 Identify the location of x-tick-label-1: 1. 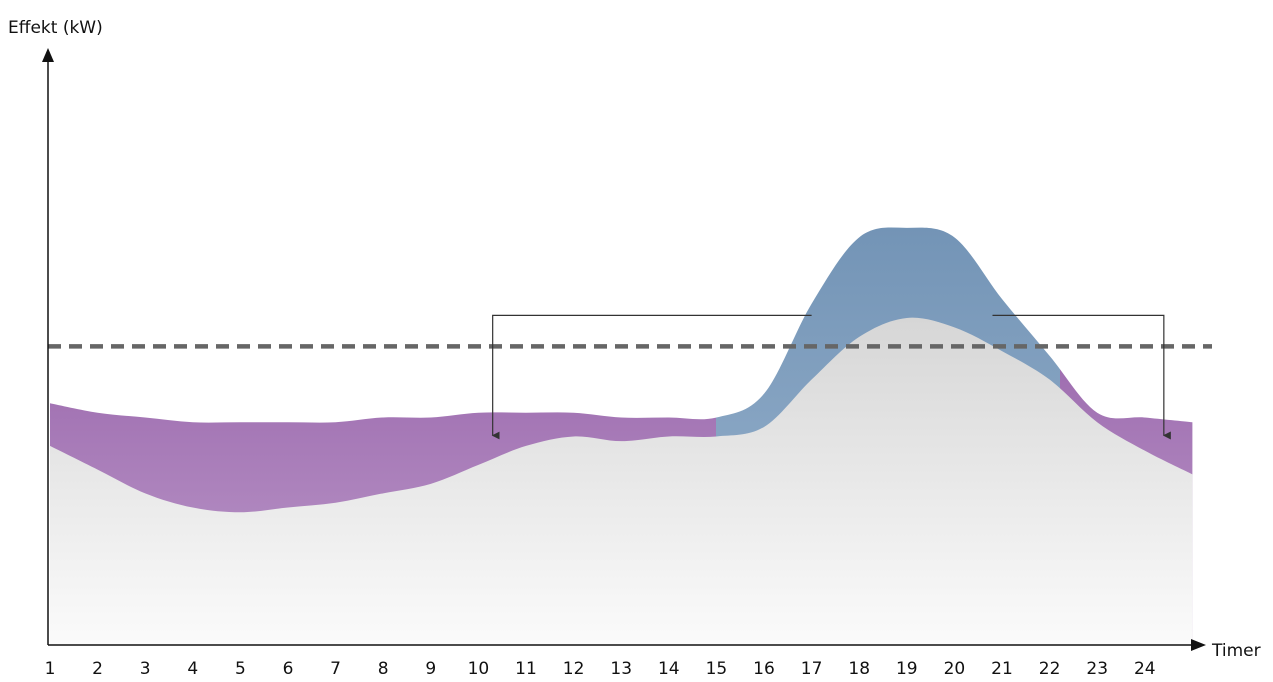
(50, 669).